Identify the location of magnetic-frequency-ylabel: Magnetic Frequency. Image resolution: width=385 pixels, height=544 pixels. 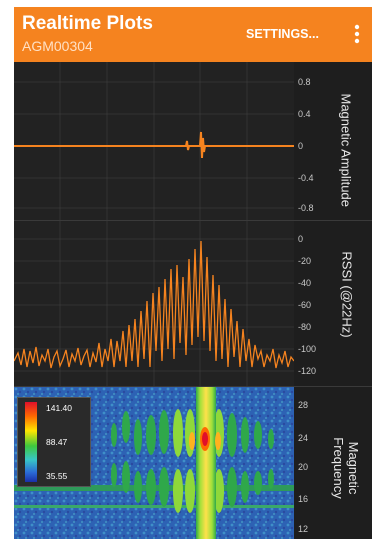
(346, 468).